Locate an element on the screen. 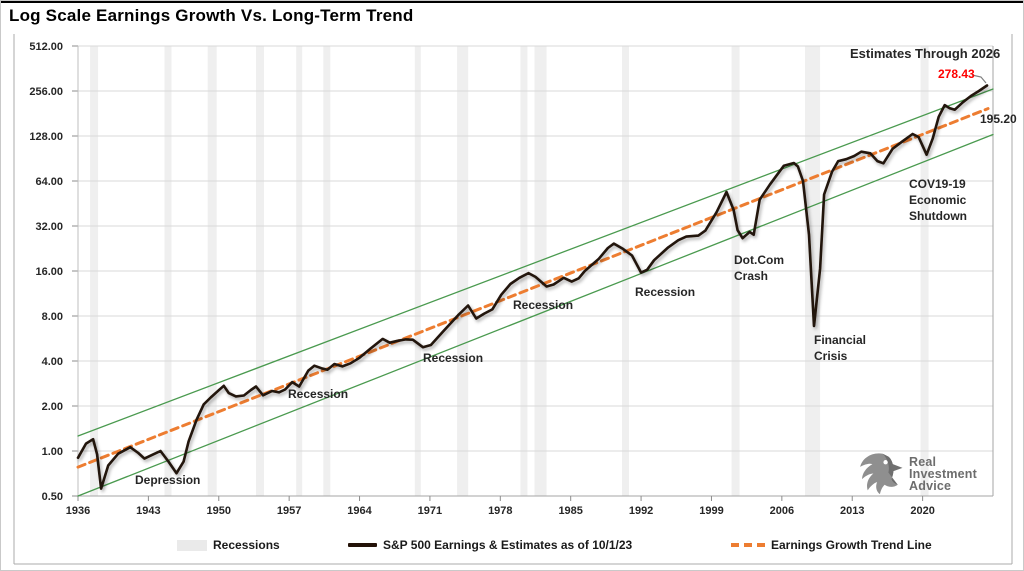 The image size is (1024, 571). y-axis-label: 0.50 is located at coordinates (52, 497).